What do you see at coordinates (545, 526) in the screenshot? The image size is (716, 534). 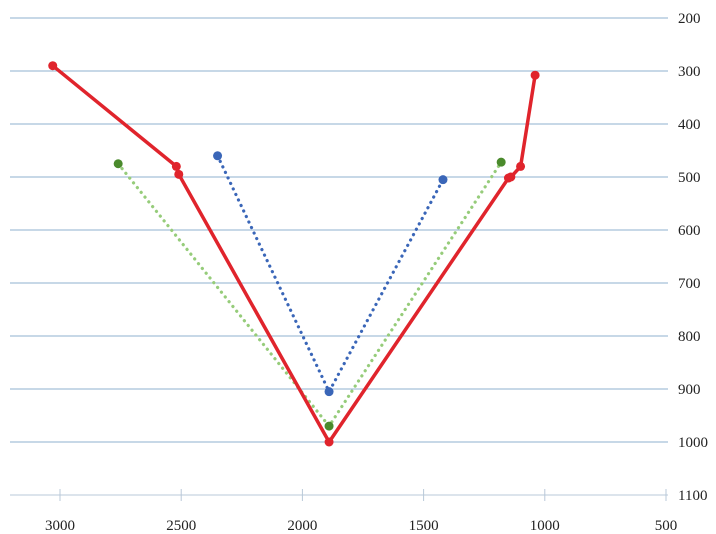 I see `x-tick-label: 1000` at bounding box center [545, 526].